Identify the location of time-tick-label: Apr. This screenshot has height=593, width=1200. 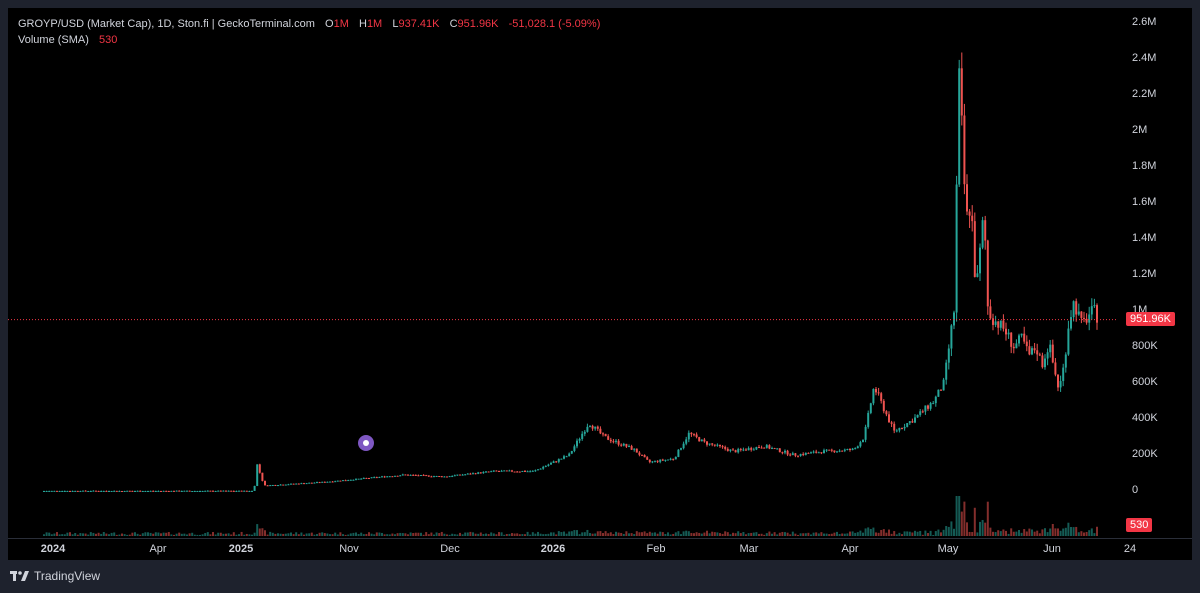
(850, 549).